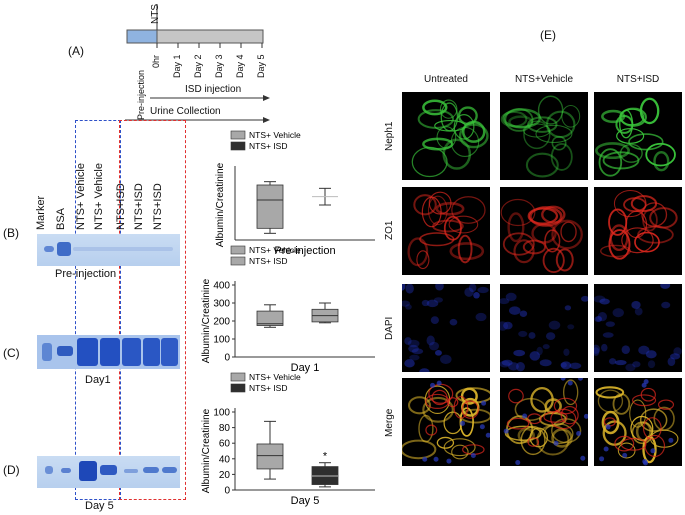 This screenshot has width=685, height=515. What do you see at coordinates (225, 459) in the screenshot?
I see `y-tick-label: 40` at bounding box center [225, 459].